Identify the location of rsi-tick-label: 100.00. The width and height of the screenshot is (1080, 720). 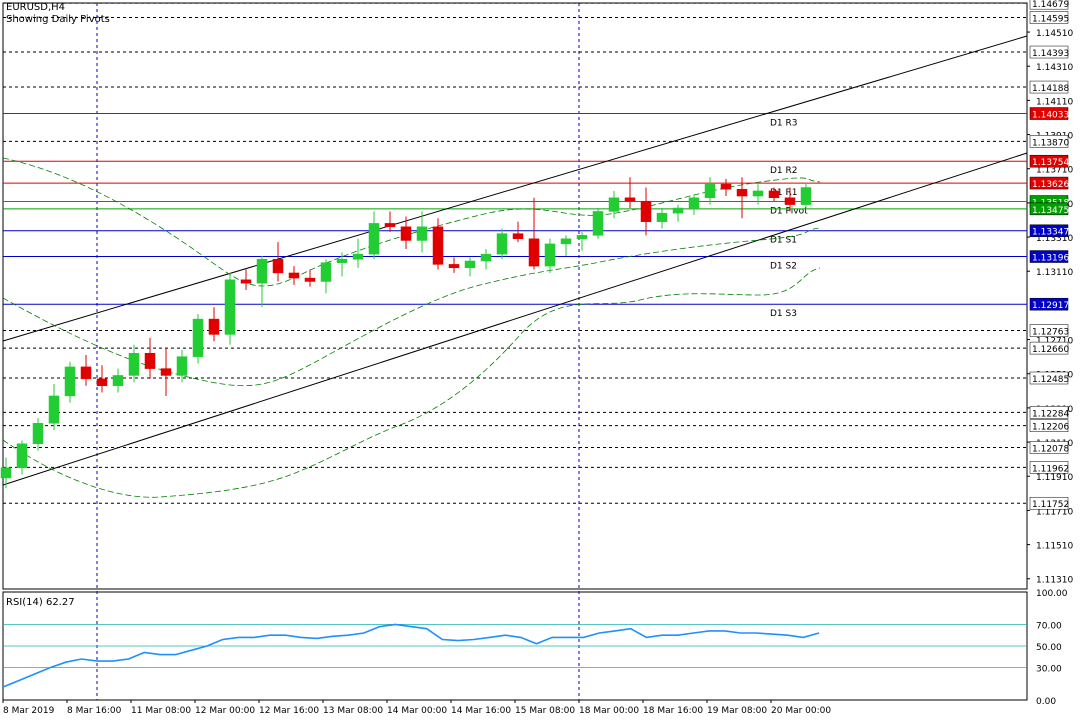
(1052, 594).